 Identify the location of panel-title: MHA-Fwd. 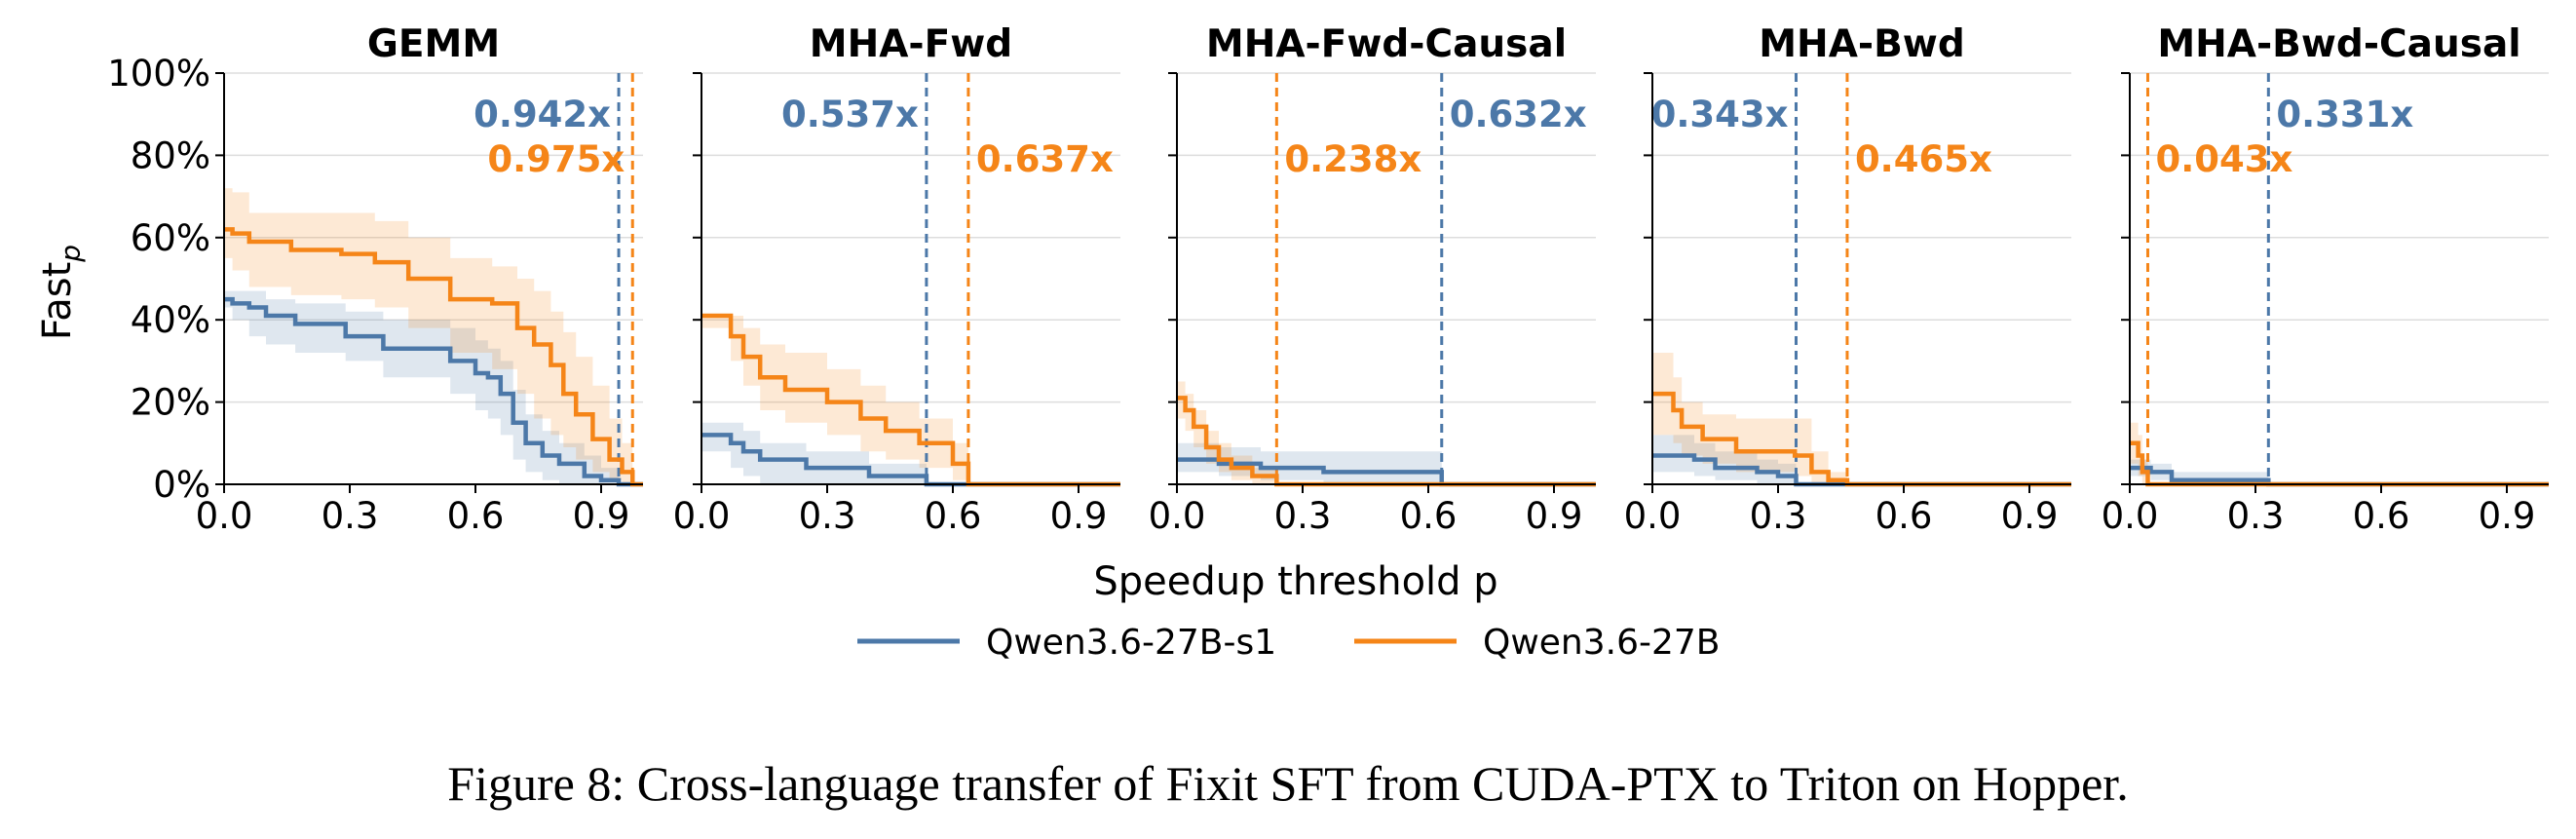
(911, 44).